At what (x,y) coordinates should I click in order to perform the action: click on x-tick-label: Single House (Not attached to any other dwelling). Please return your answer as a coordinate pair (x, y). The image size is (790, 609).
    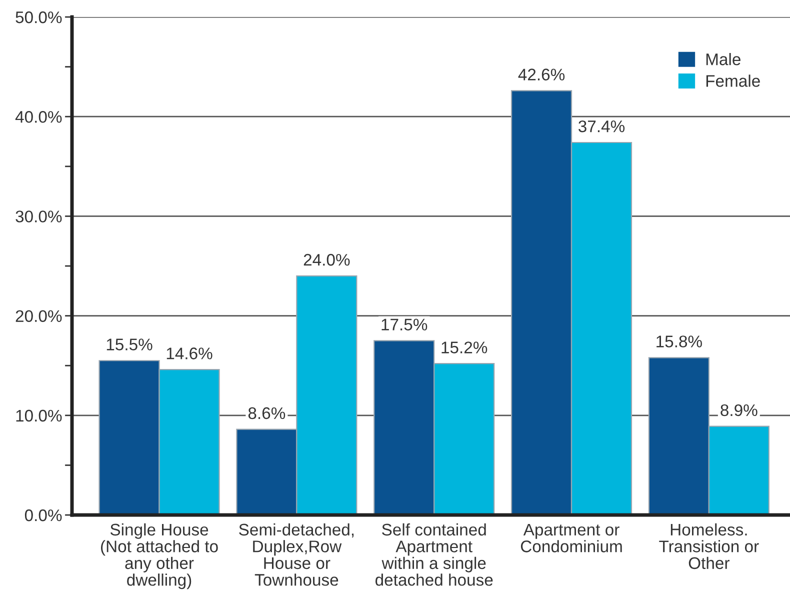
    Looking at the image, I should click on (159, 556).